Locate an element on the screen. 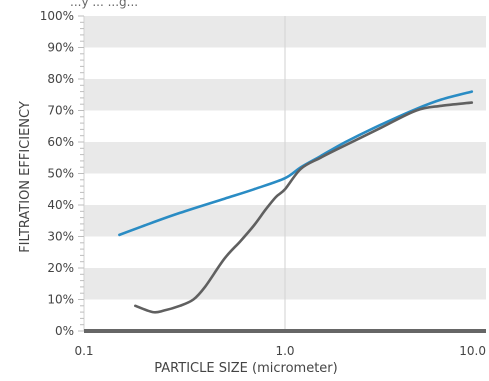 The height and width of the screenshot is (381, 489). x-tick-labels: 0.1 1.0 10.0 is located at coordinates (280, 351).